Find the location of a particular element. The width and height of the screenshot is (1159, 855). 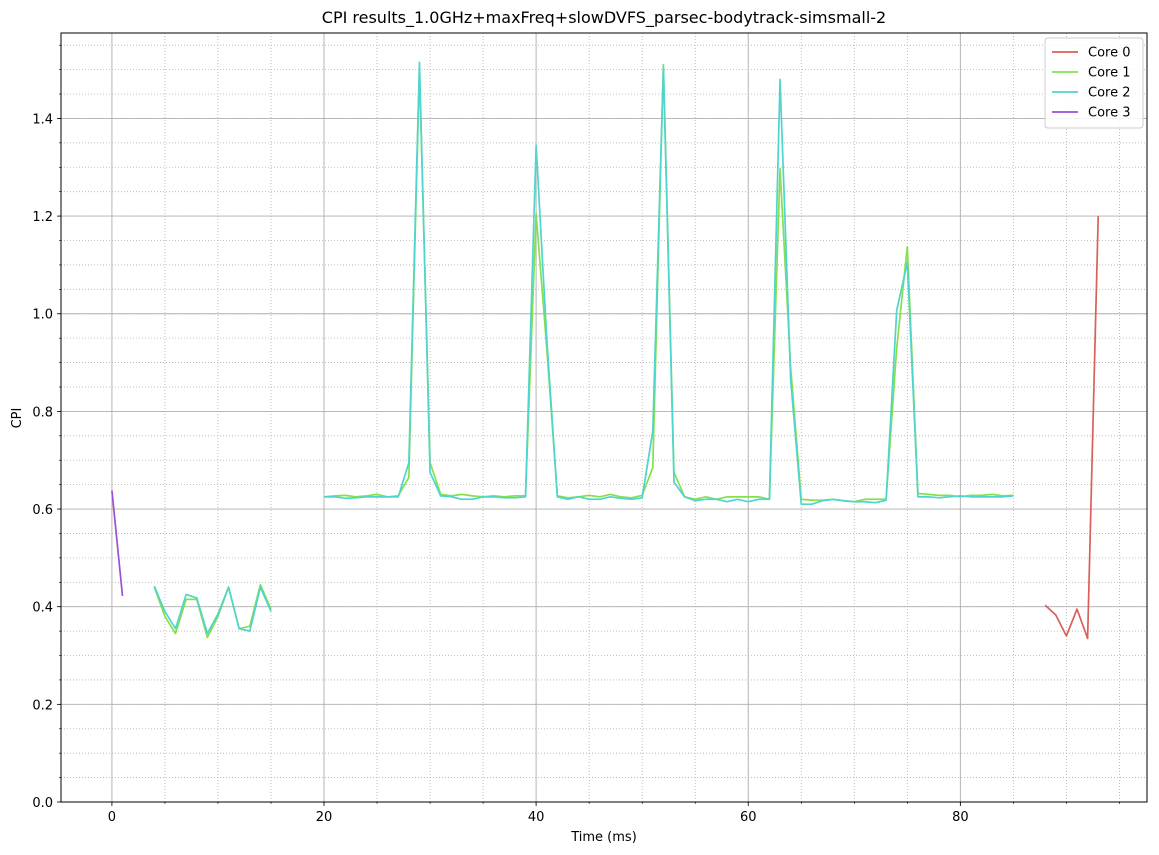

y-tick-label: 1.2 is located at coordinates (42, 217).